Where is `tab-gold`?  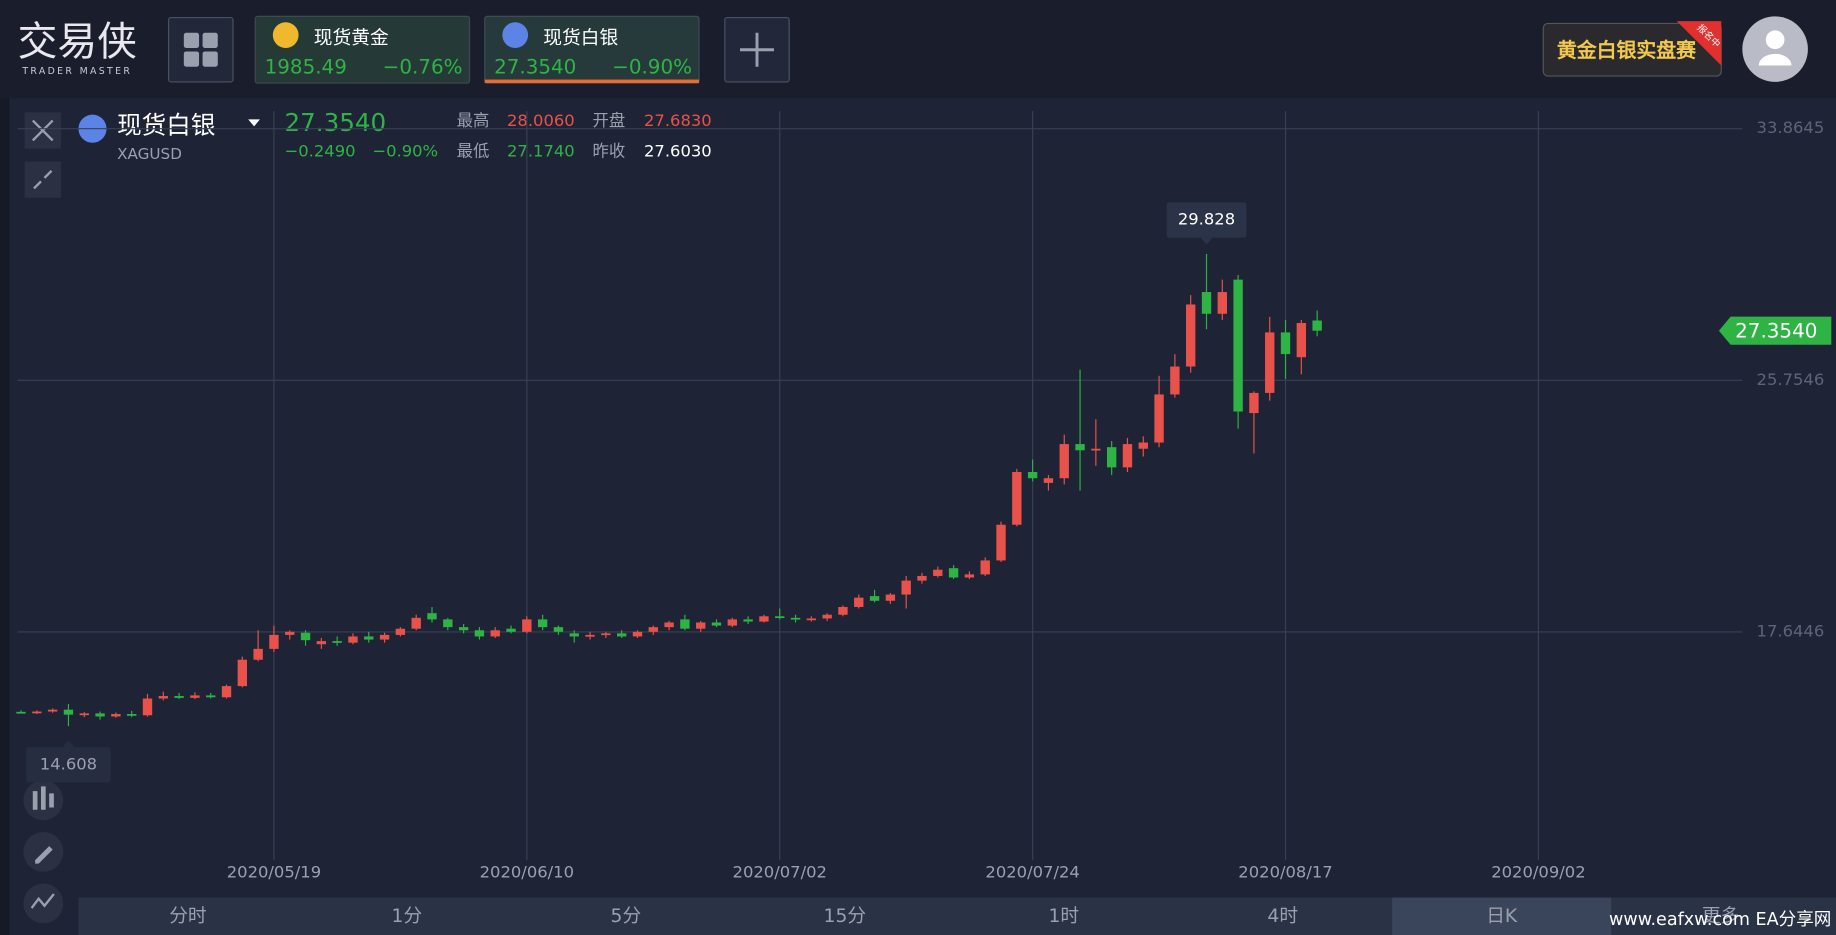 tab-gold is located at coordinates (362, 49).